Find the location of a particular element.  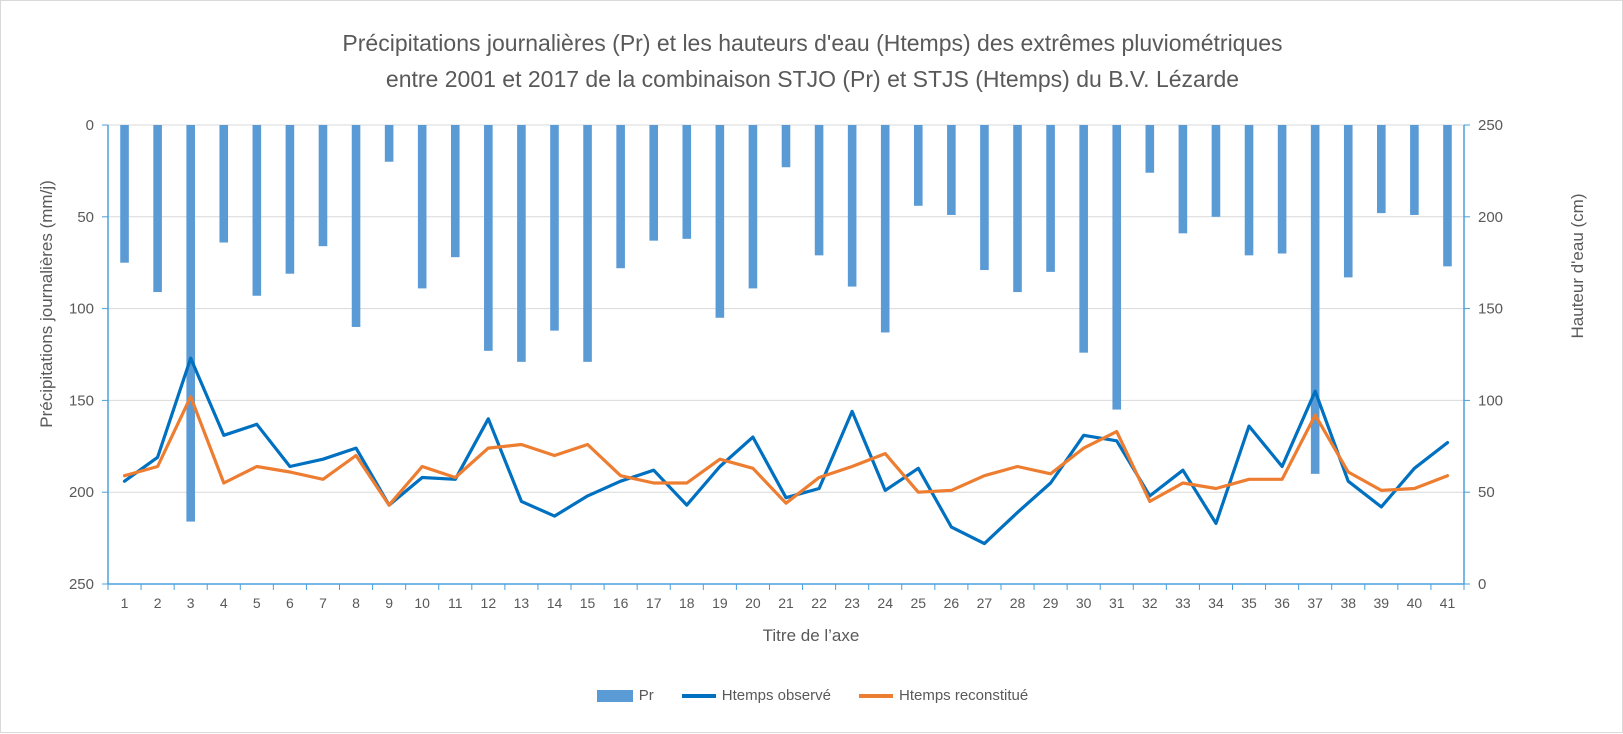

x-tick-label: 21 is located at coordinates (786, 603).